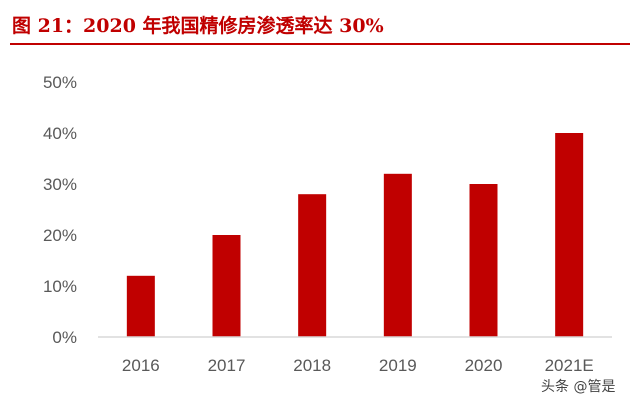  Describe the element at coordinates (312, 365) in the screenshot. I see `x-tick-label: 2018` at that location.